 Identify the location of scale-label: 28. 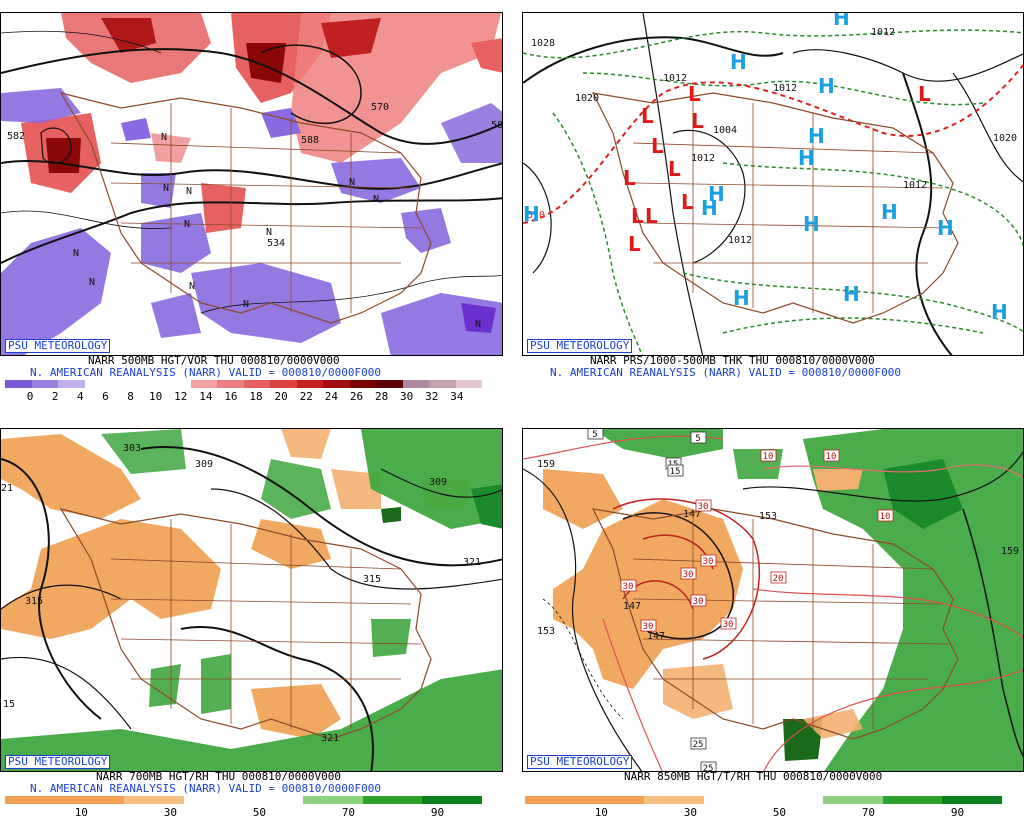
(381, 396).